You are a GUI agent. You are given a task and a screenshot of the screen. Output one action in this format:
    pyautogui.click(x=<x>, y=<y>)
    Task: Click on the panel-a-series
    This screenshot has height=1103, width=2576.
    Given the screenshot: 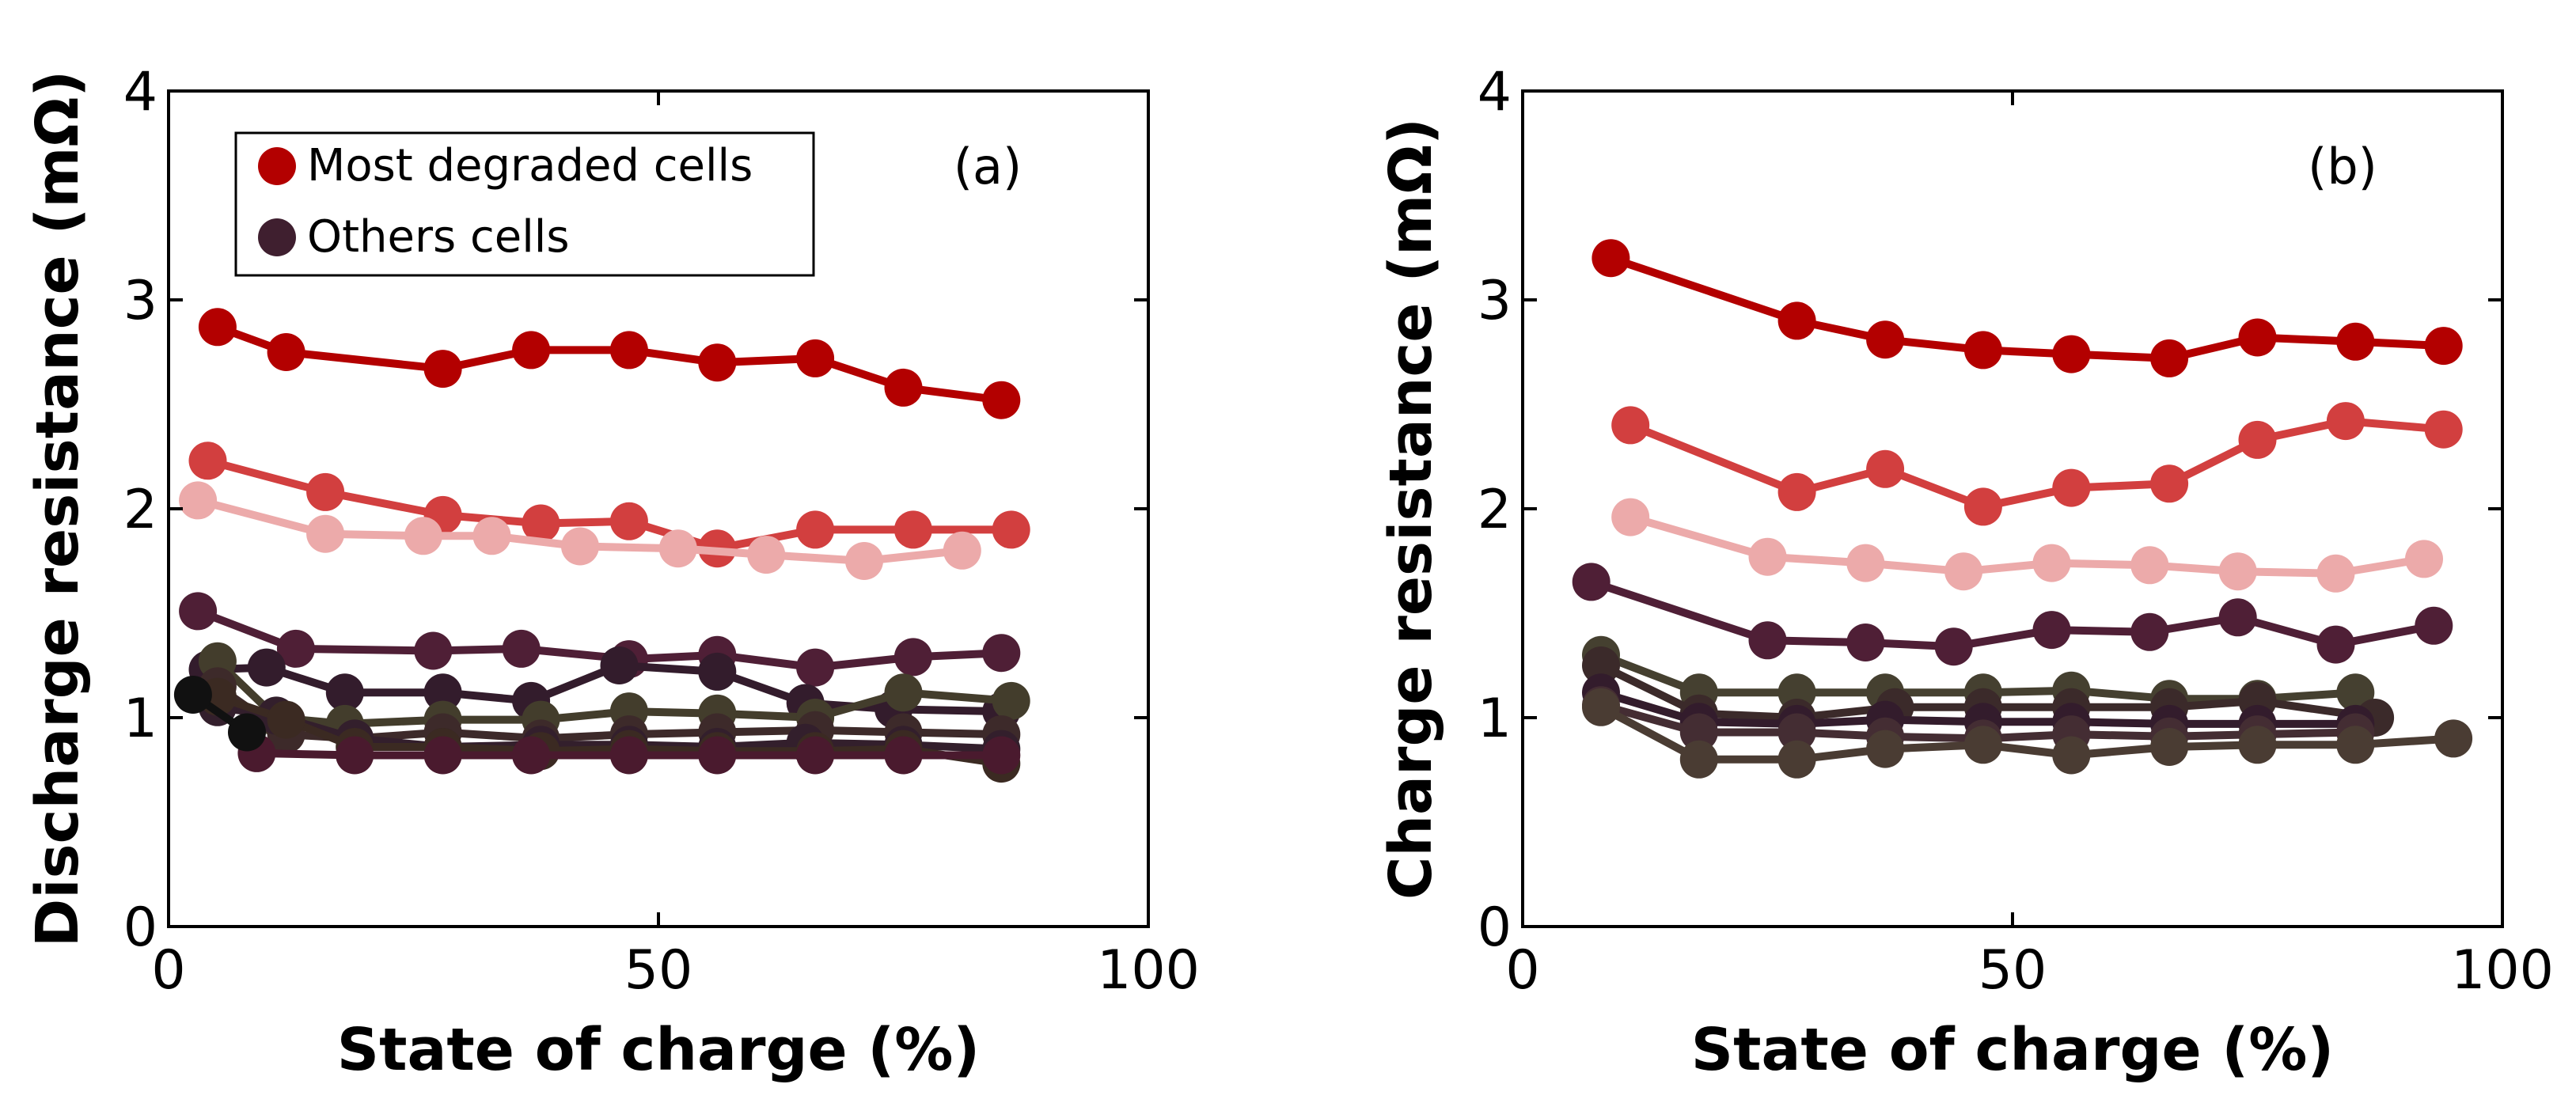 What is the action you would take?
    pyautogui.click(x=601, y=545)
    